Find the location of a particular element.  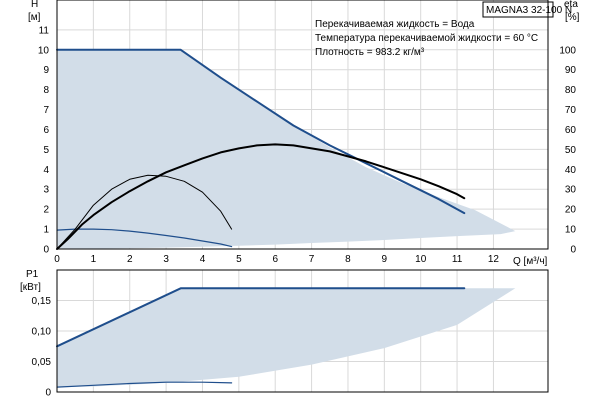

annotation-density: Плотность = 983.2 кг/м³ is located at coordinates (370, 52).